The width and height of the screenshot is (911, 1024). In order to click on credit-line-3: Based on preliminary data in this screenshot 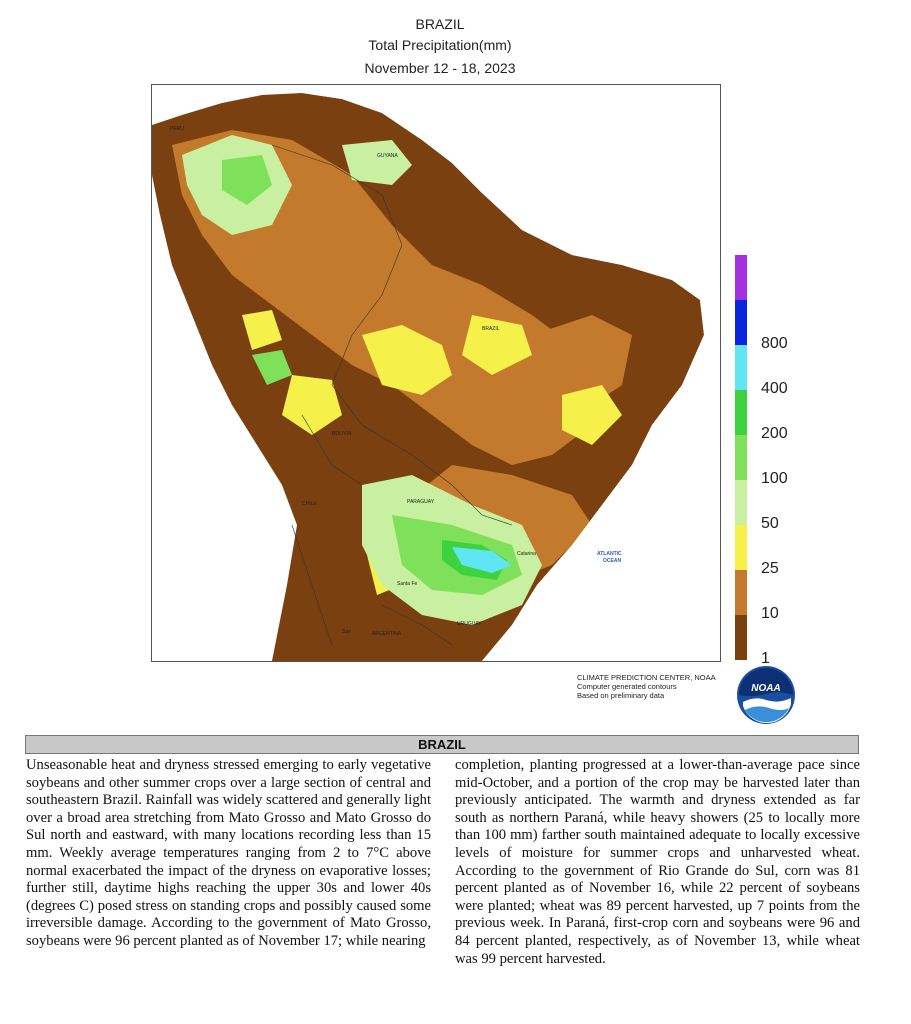, I will do `click(621, 695)`.